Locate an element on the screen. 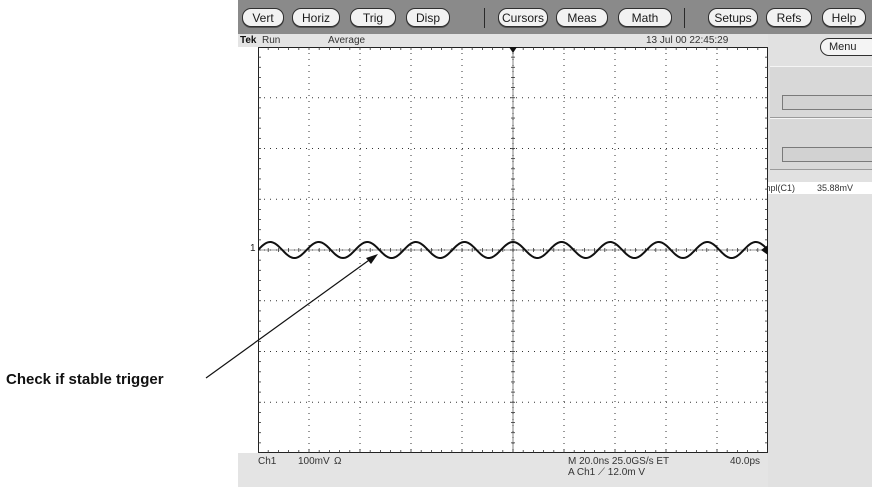 The image size is (872, 487). acquisition-mode: Average is located at coordinates (347, 40).